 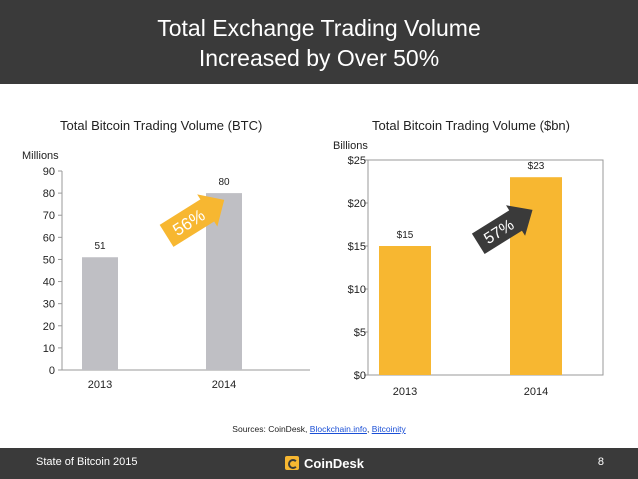 I want to click on left-chart-title: Total Bitcoin Trading Volume (BTC), so click(x=161, y=125).